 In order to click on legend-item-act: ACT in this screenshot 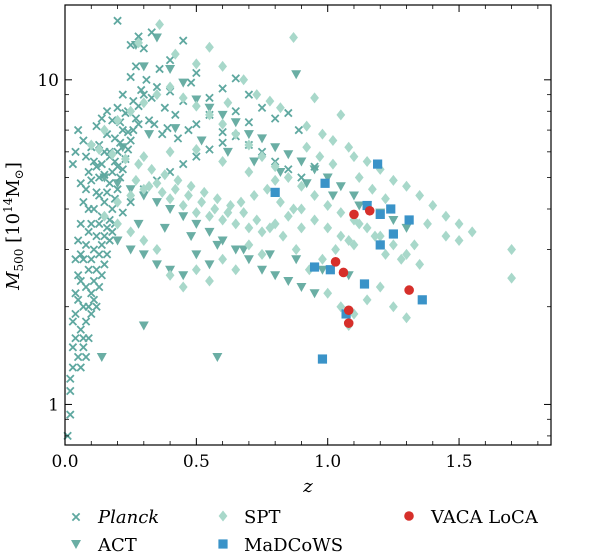, I will do `click(104, 545)`.